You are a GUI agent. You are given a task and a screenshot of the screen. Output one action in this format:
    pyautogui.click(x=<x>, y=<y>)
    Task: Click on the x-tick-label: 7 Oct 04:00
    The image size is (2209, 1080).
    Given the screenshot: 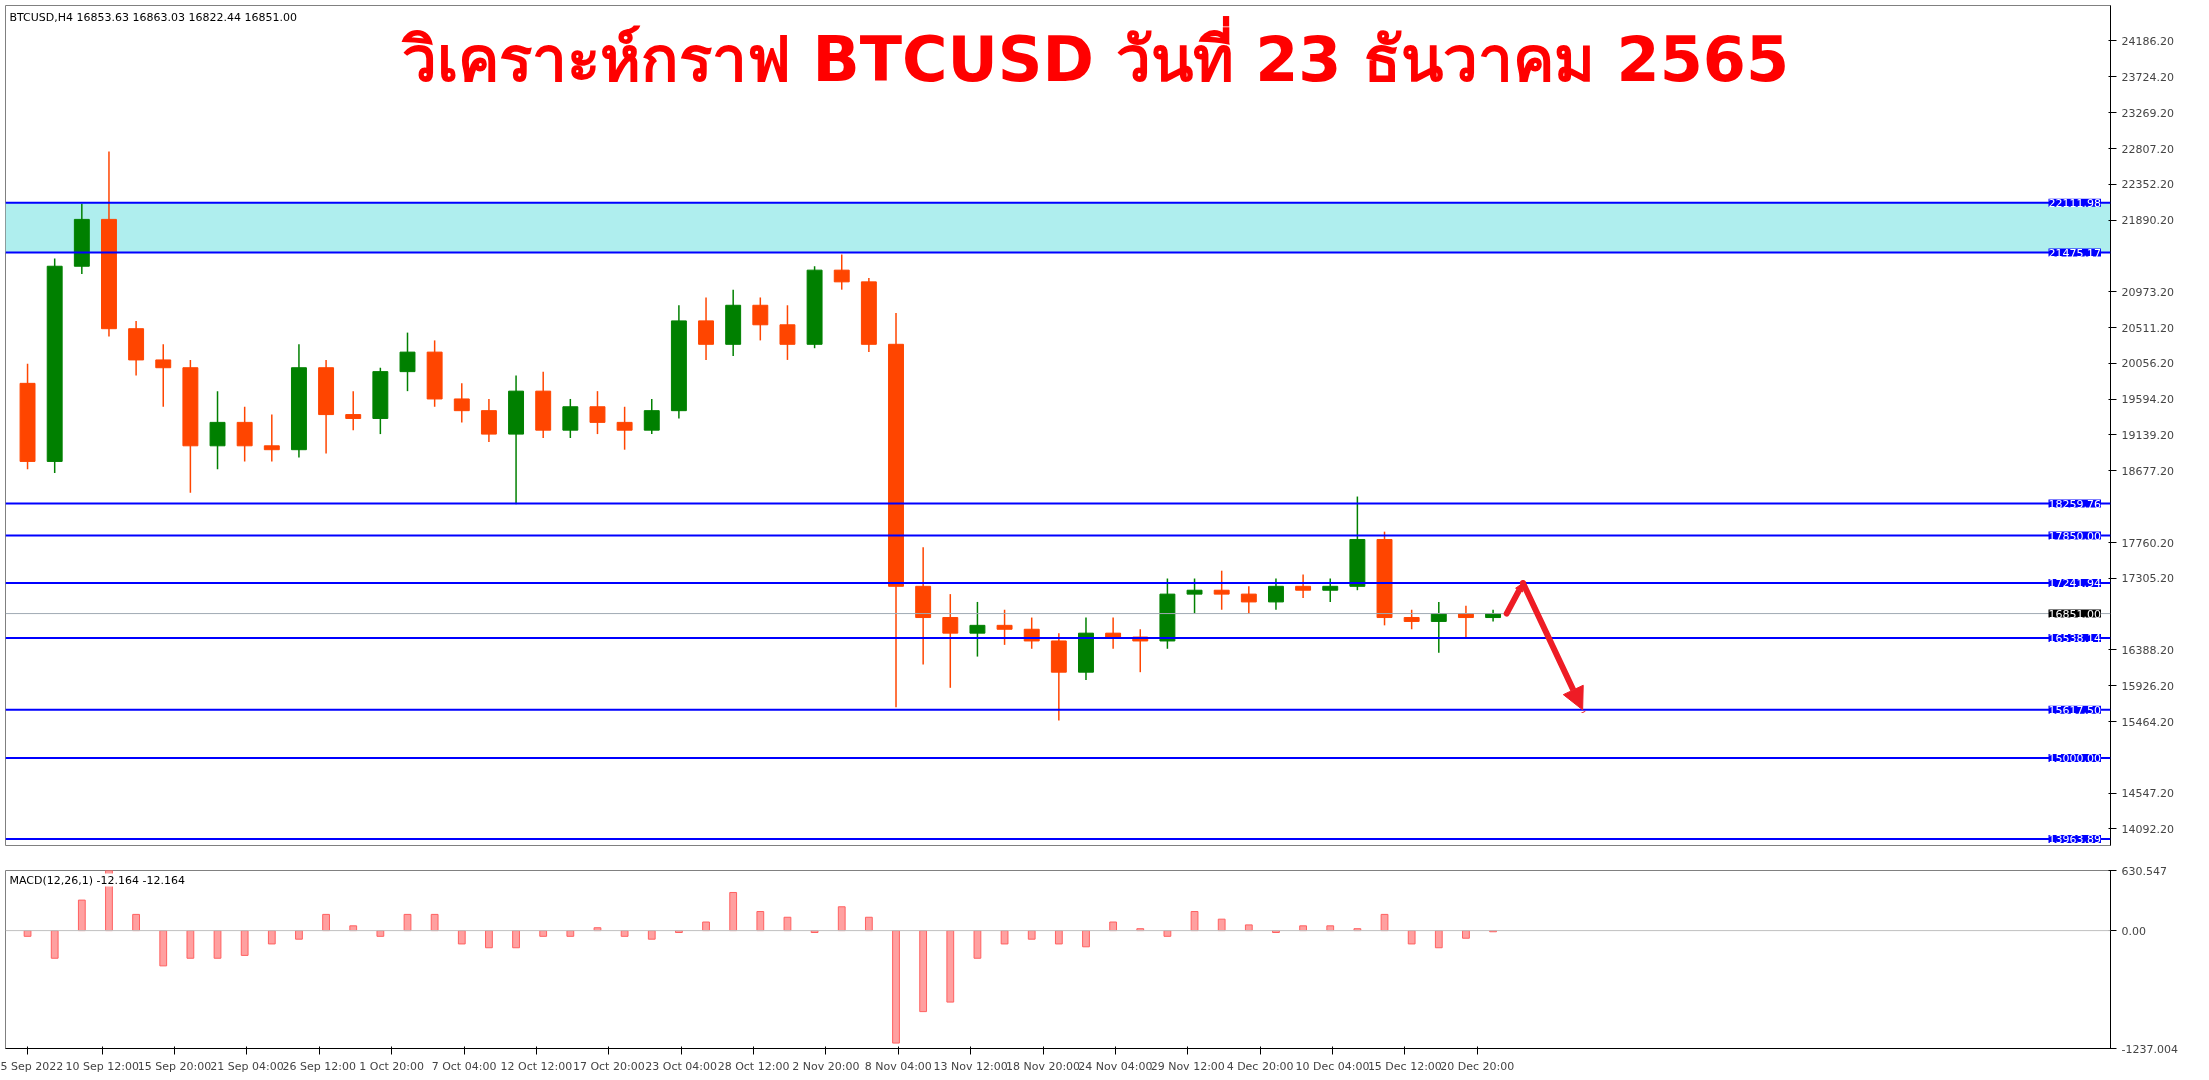 What is the action you would take?
    pyautogui.click(x=464, y=1066)
    